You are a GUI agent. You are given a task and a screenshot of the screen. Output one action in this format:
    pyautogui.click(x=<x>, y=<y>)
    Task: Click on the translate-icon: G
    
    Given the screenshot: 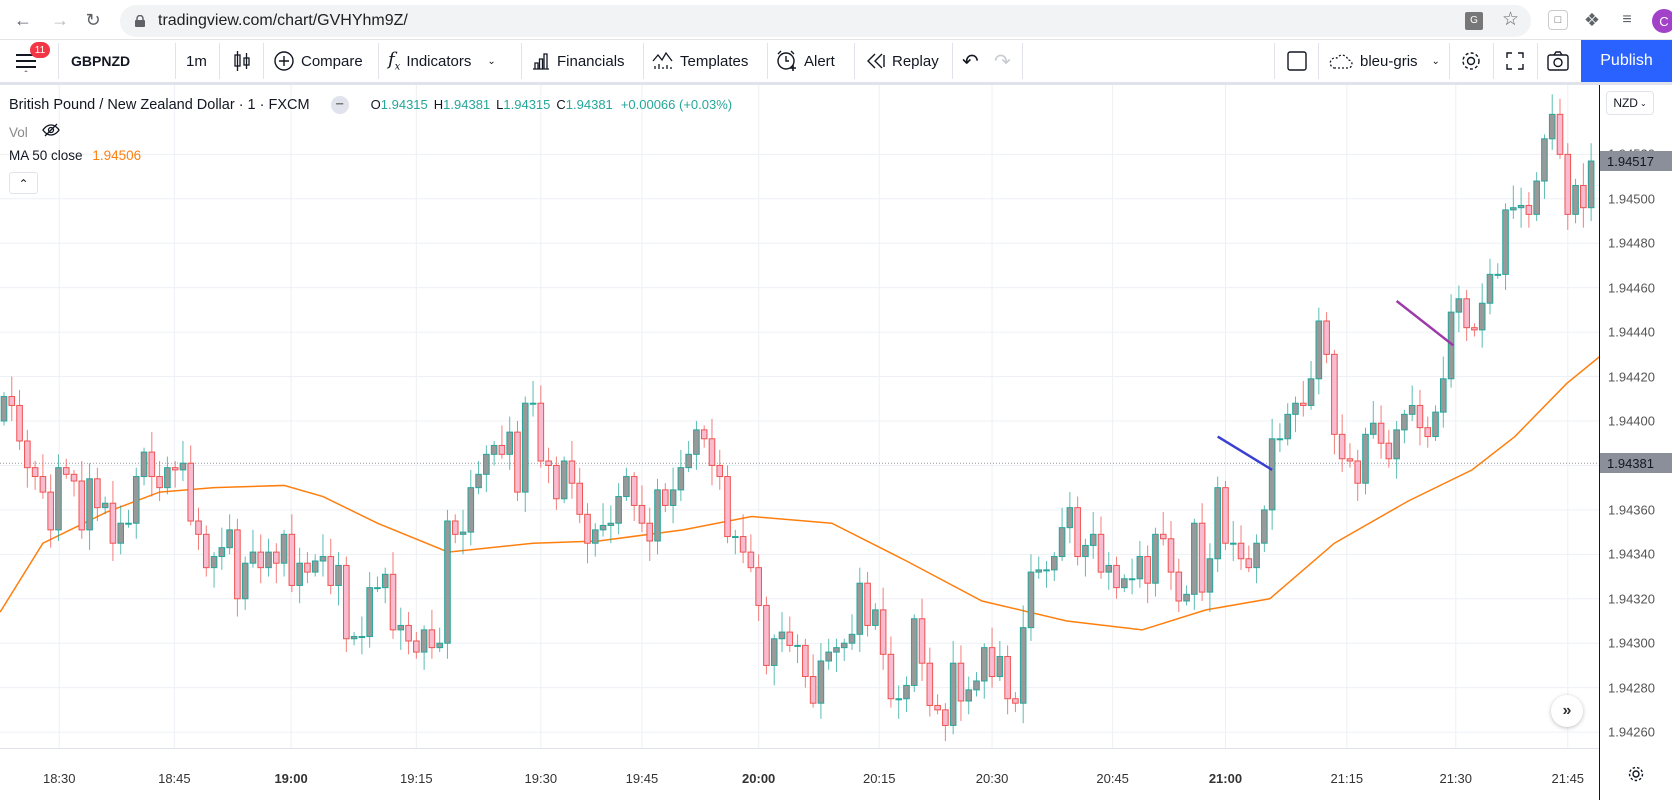 What is the action you would take?
    pyautogui.click(x=1474, y=21)
    